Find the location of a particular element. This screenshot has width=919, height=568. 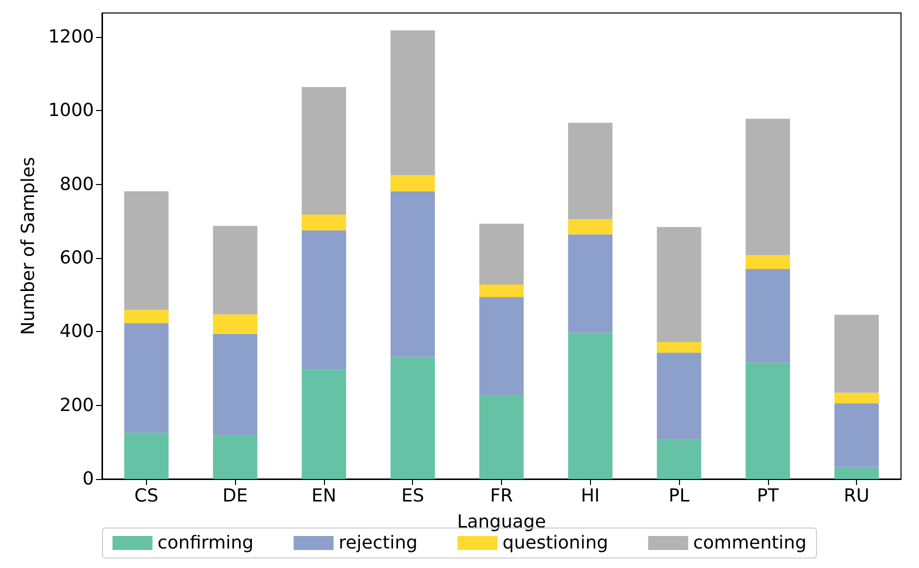

x-axis-title: Language is located at coordinates (501, 522).